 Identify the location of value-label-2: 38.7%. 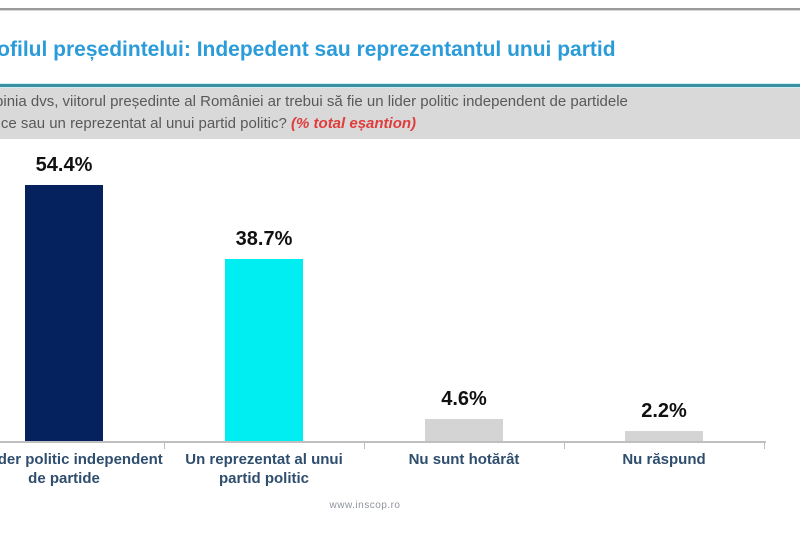
(264, 239).